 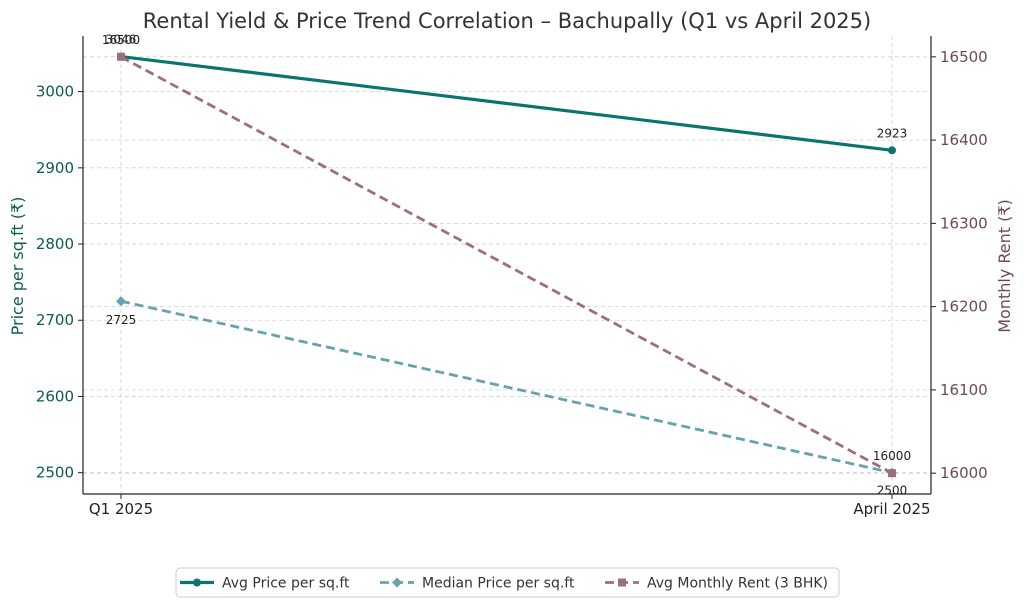 What do you see at coordinates (121, 509) in the screenshot?
I see `x-tick-label-0: Q1 2025` at bounding box center [121, 509].